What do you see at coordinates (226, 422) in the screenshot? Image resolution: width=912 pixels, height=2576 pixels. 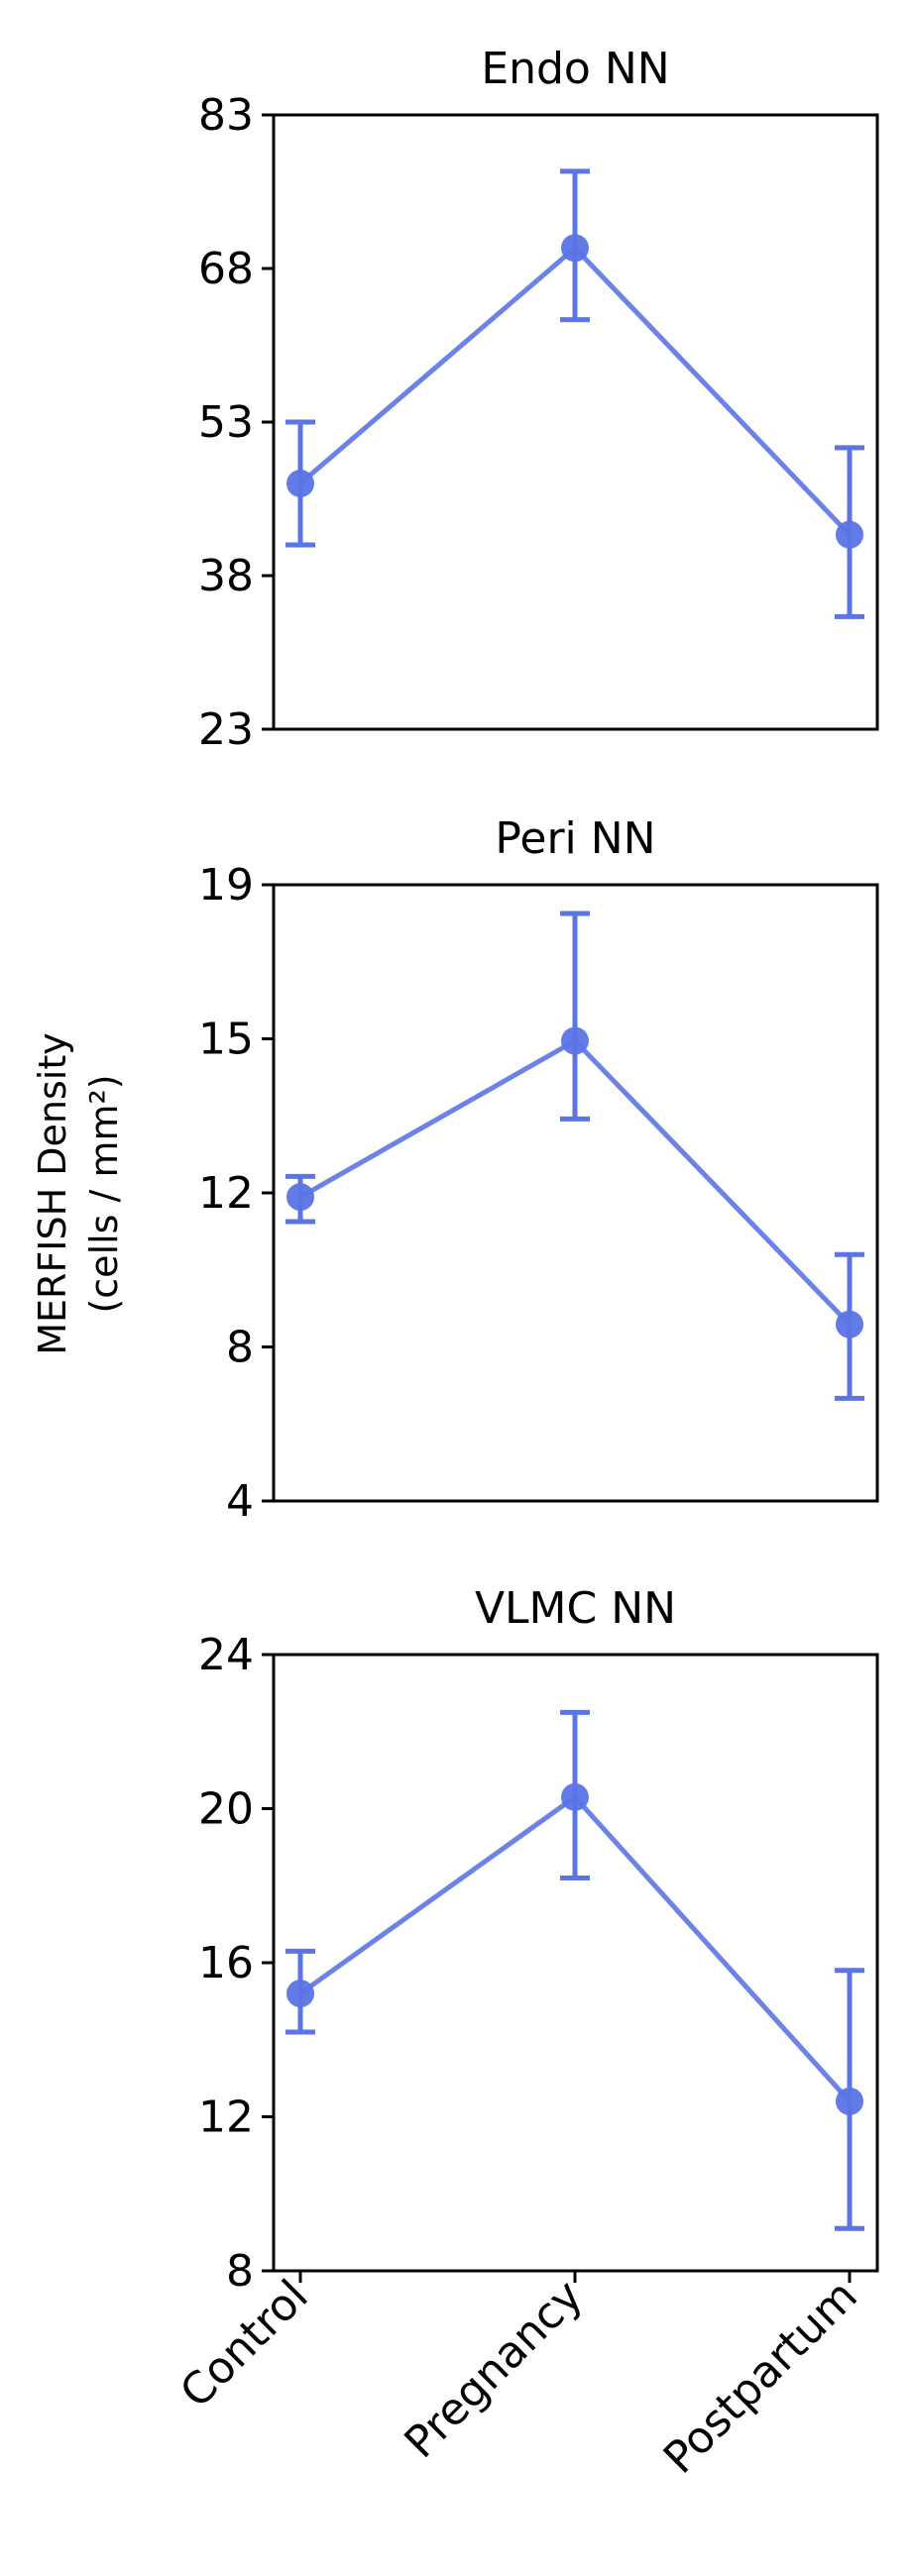 I see `y-tick-label: 53` at bounding box center [226, 422].